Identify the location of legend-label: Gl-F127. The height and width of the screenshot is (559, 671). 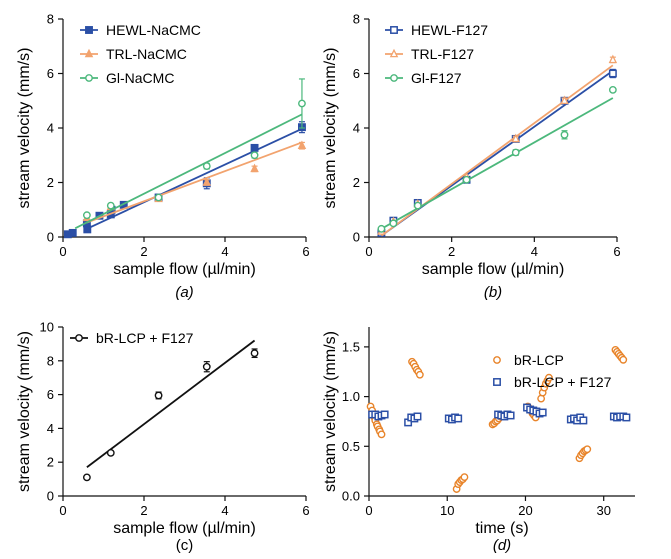
(436, 78).